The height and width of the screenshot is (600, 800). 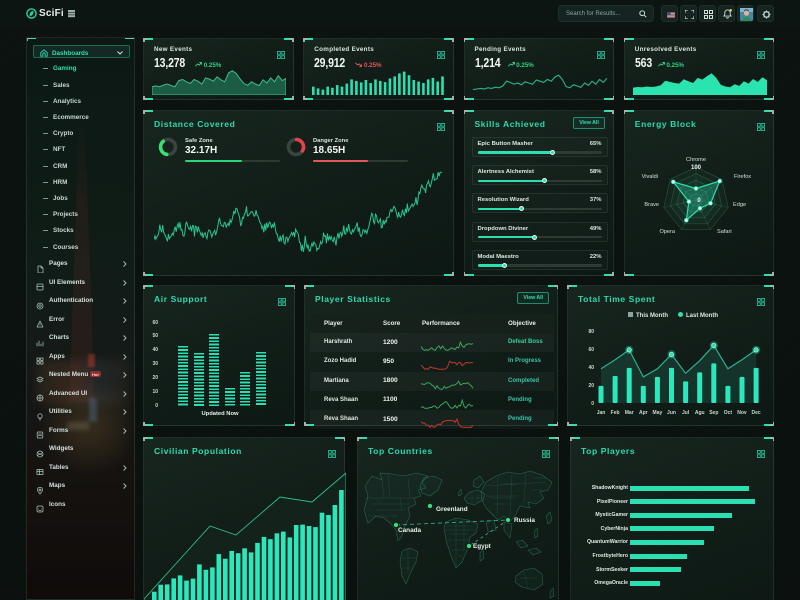 What do you see at coordinates (629, 413) in the screenshot?
I see `svg-text: Mar` at bounding box center [629, 413].